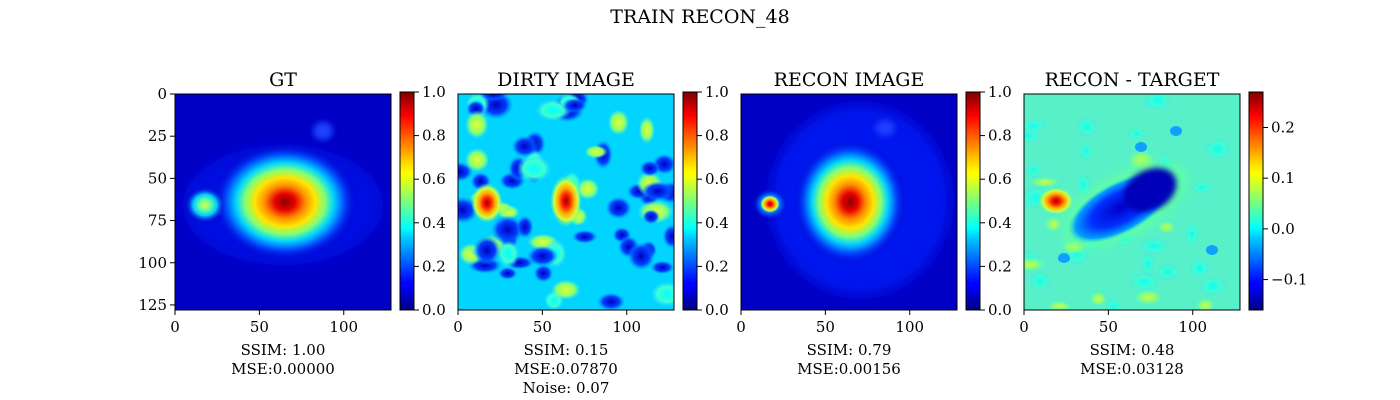  Describe the element at coordinates (1132, 350) in the screenshot. I see `caption-line: SSIM: 0.48` at that location.